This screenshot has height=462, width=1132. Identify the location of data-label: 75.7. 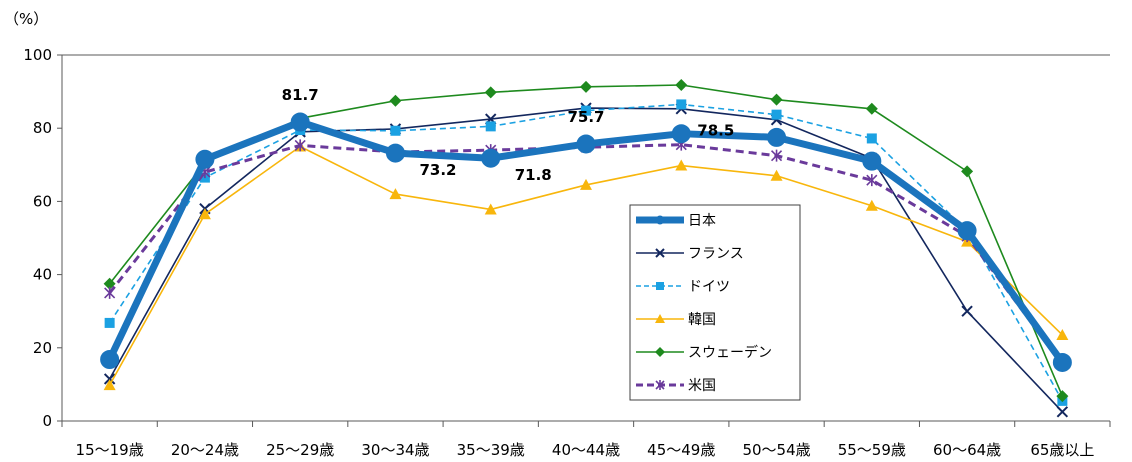
(585, 117).